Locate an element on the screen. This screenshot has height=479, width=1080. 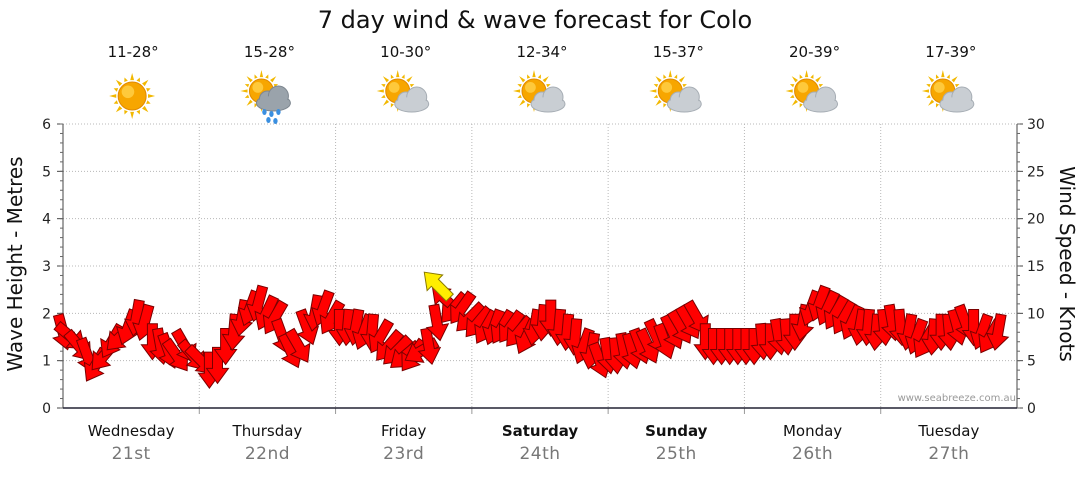
day-temperature: 10-30° is located at coordinates (405, 52).